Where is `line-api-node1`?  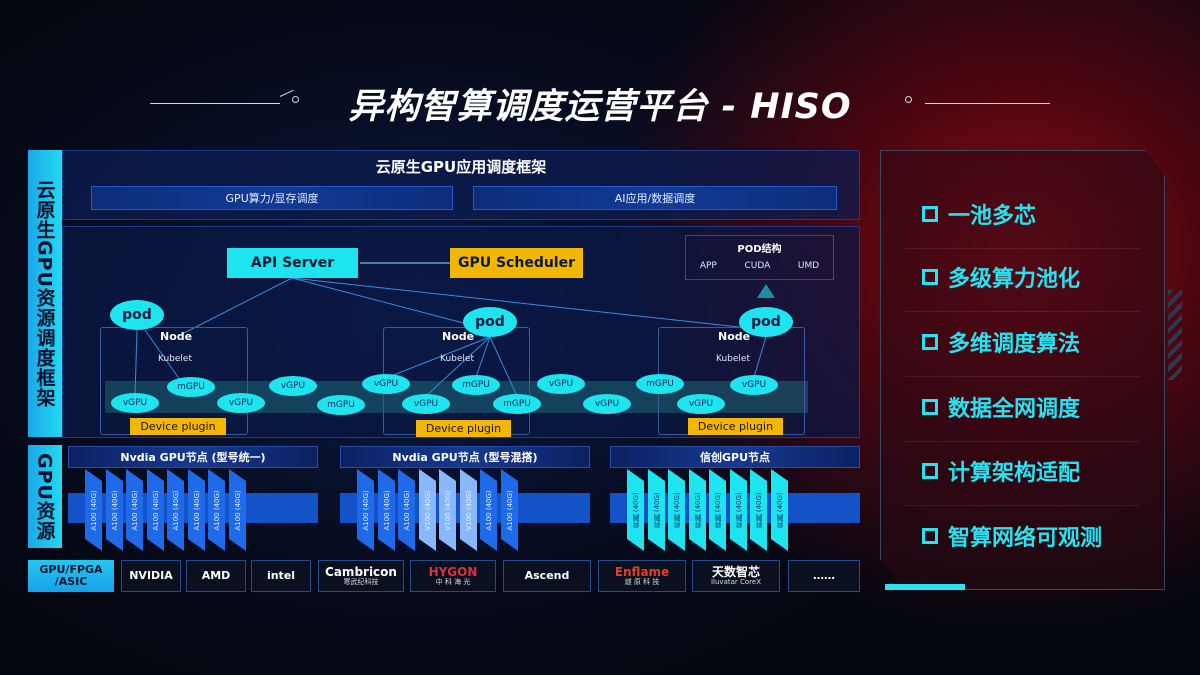 line-api-node1 is located at coordinates (236, 306).